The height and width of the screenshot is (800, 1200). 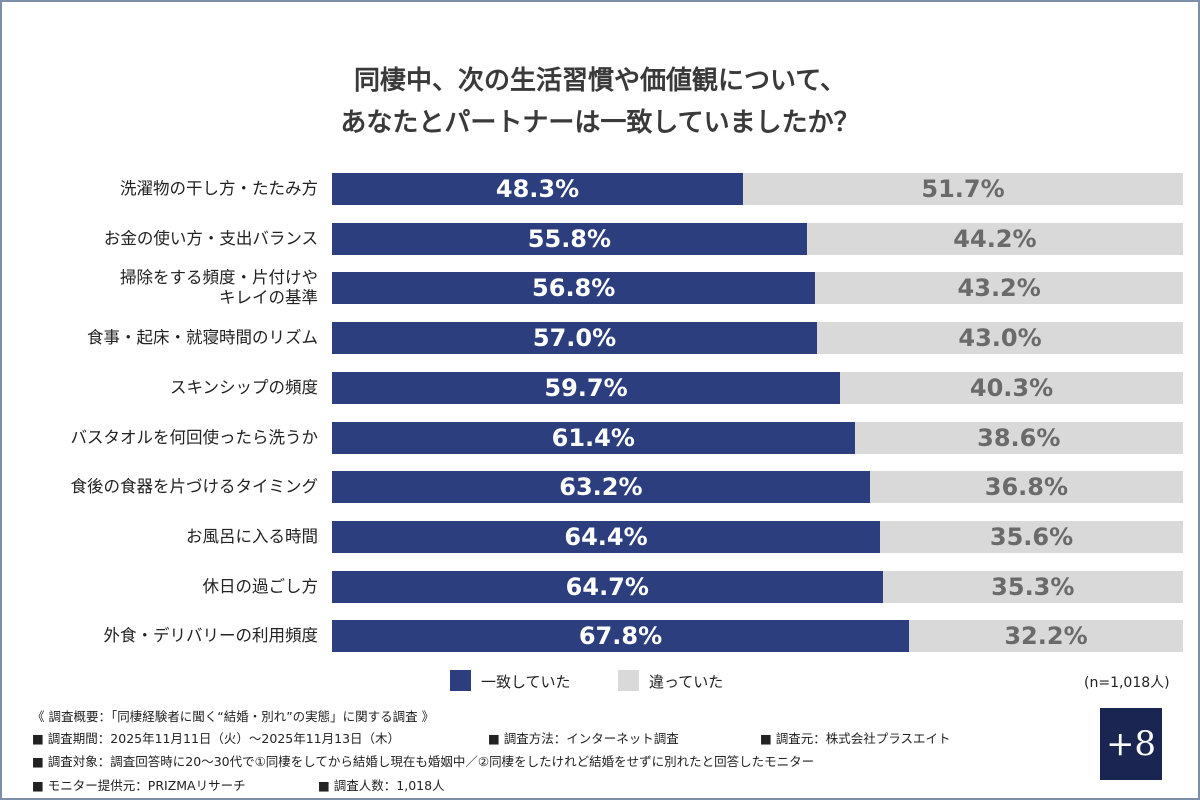 I want to click on value-label: 35.6%, so click(x=1031, y=536).